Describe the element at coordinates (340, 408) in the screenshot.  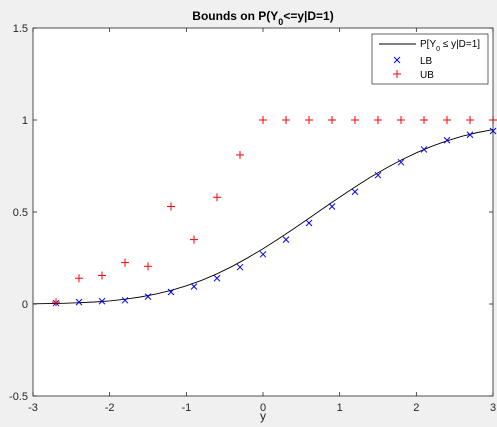
I see `x-tick-label-4: 1` at that location.